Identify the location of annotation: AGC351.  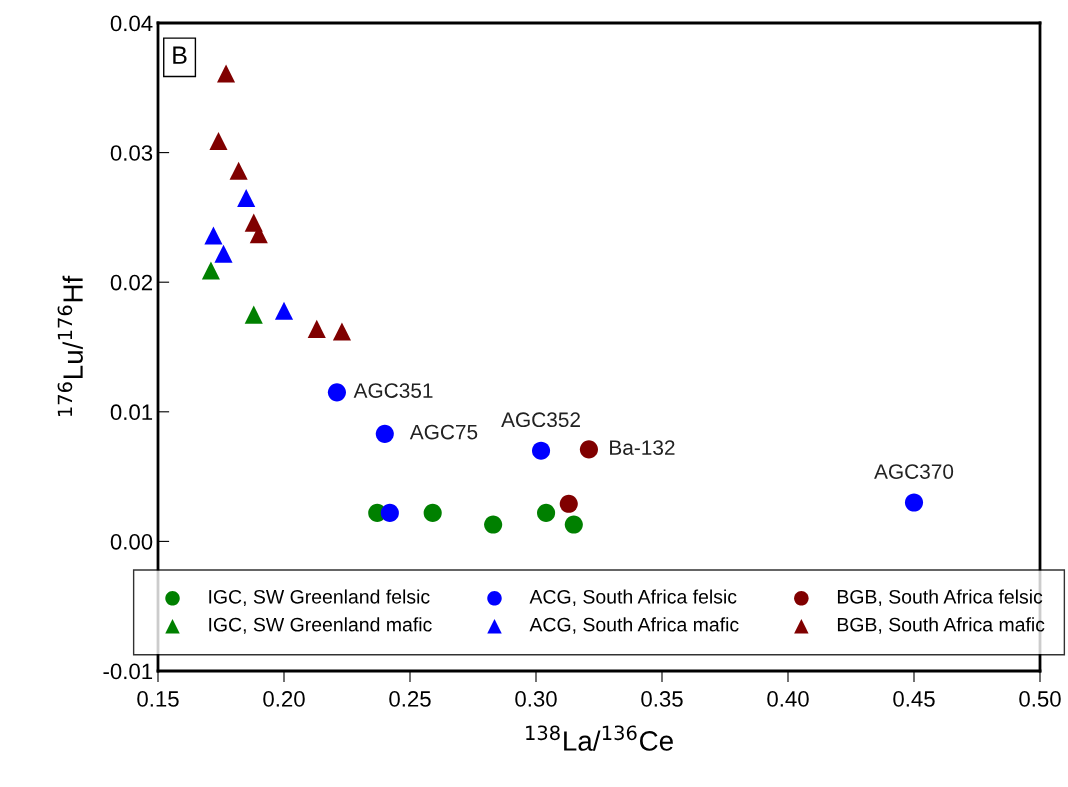
(393, 390).